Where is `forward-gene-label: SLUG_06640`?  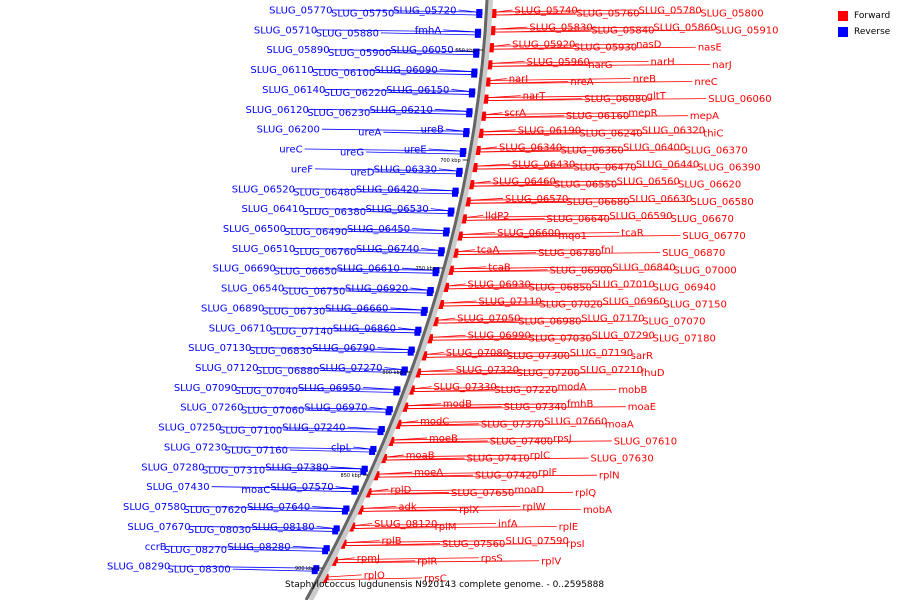
forward-gene-label: SLUG_06640 is located at coordinates (578, 219).